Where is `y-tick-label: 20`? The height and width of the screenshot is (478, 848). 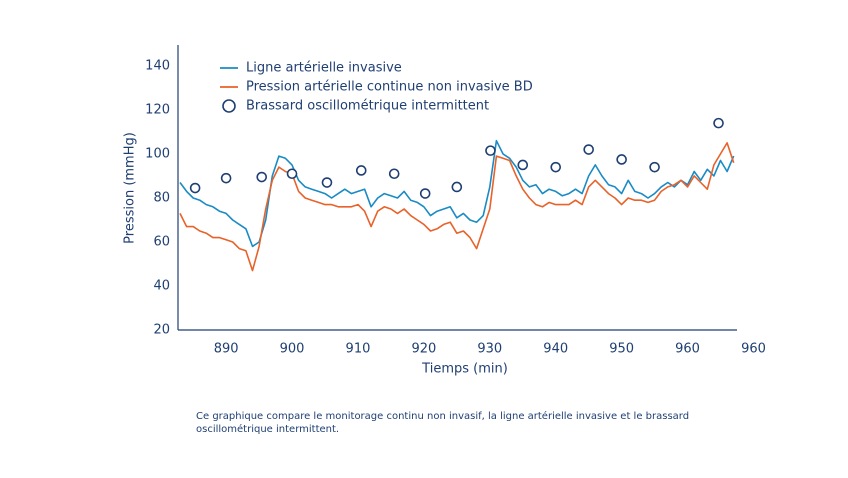
y-tick-label: 20 is located at coordinates (161, 330).